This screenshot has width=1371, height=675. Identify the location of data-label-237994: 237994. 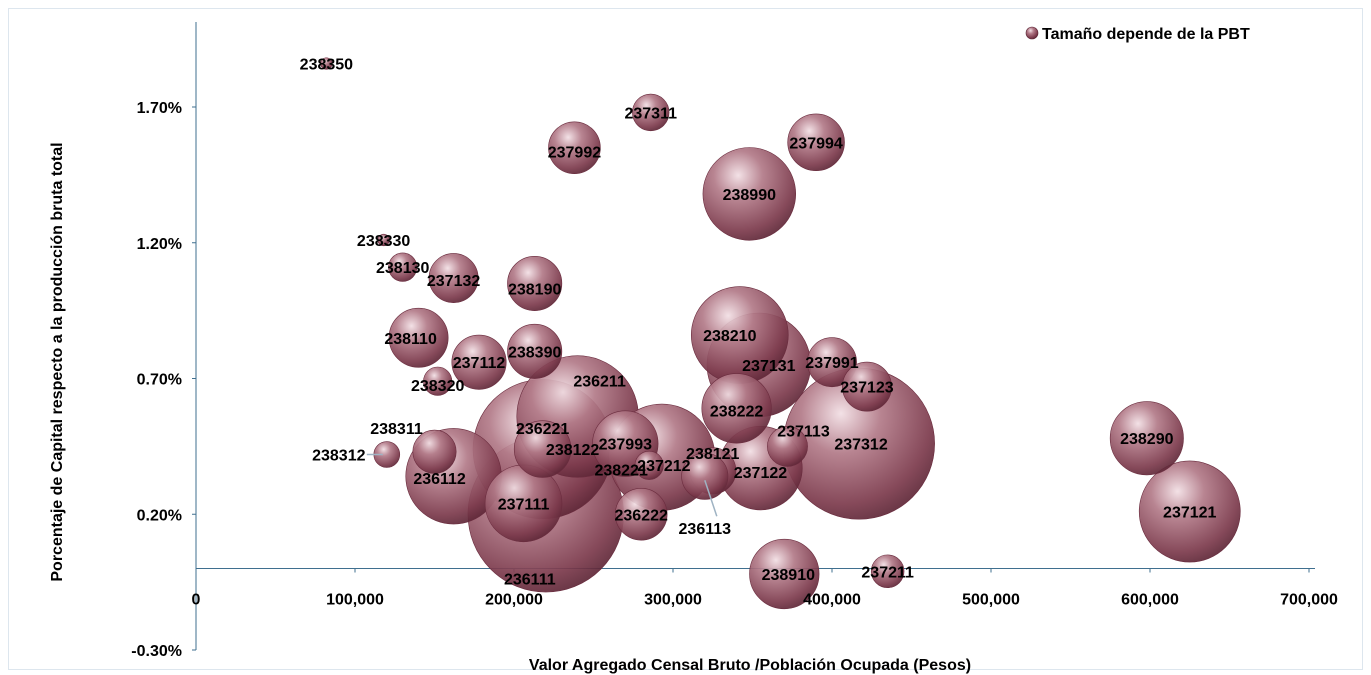
(815, 143).